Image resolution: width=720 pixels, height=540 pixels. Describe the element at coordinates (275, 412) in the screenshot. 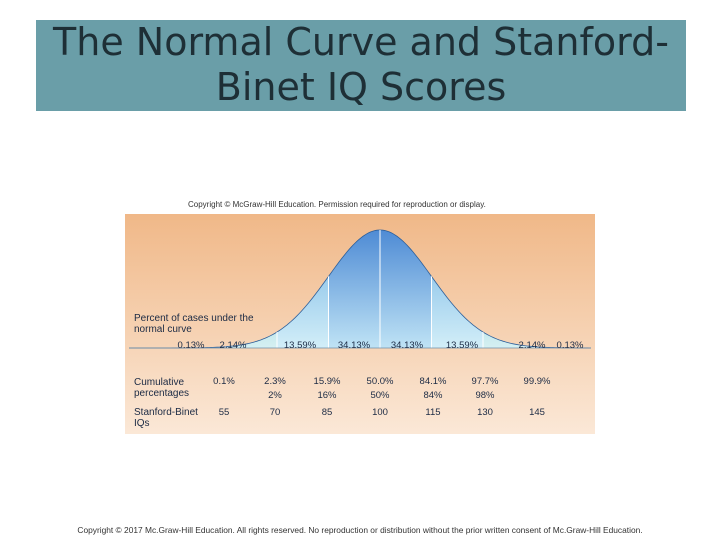

I see `iq-score: 70` at that location.